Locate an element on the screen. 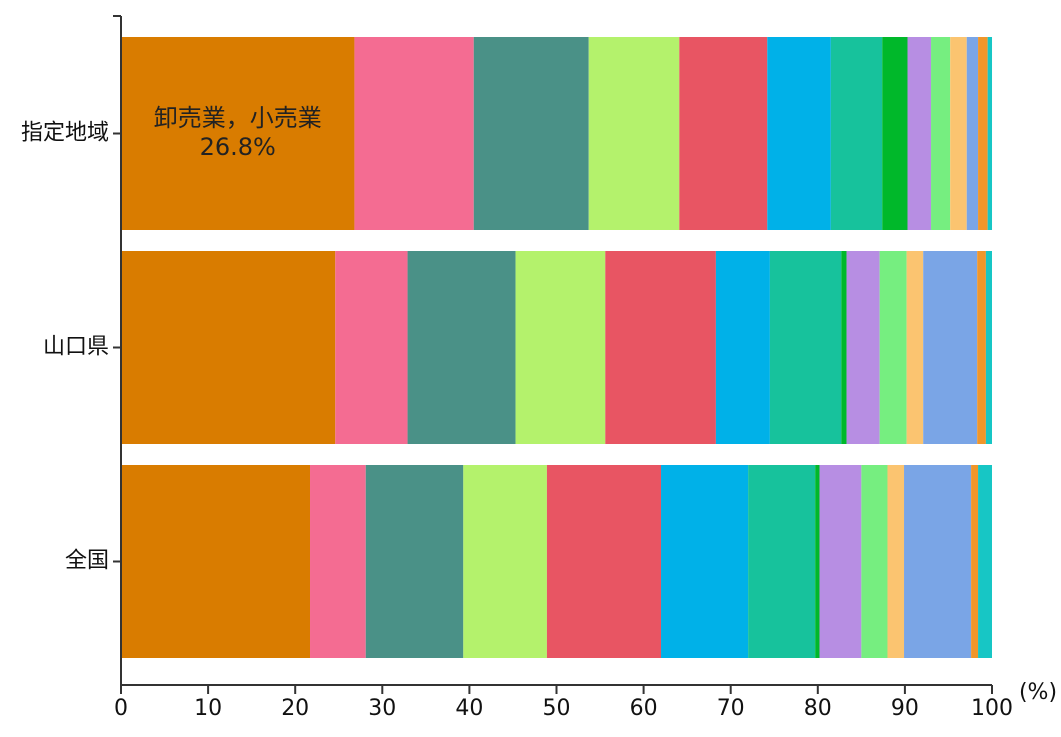 The image size is (1061, 737). x-tick-label: 40 is located at coordinates (469, 708).